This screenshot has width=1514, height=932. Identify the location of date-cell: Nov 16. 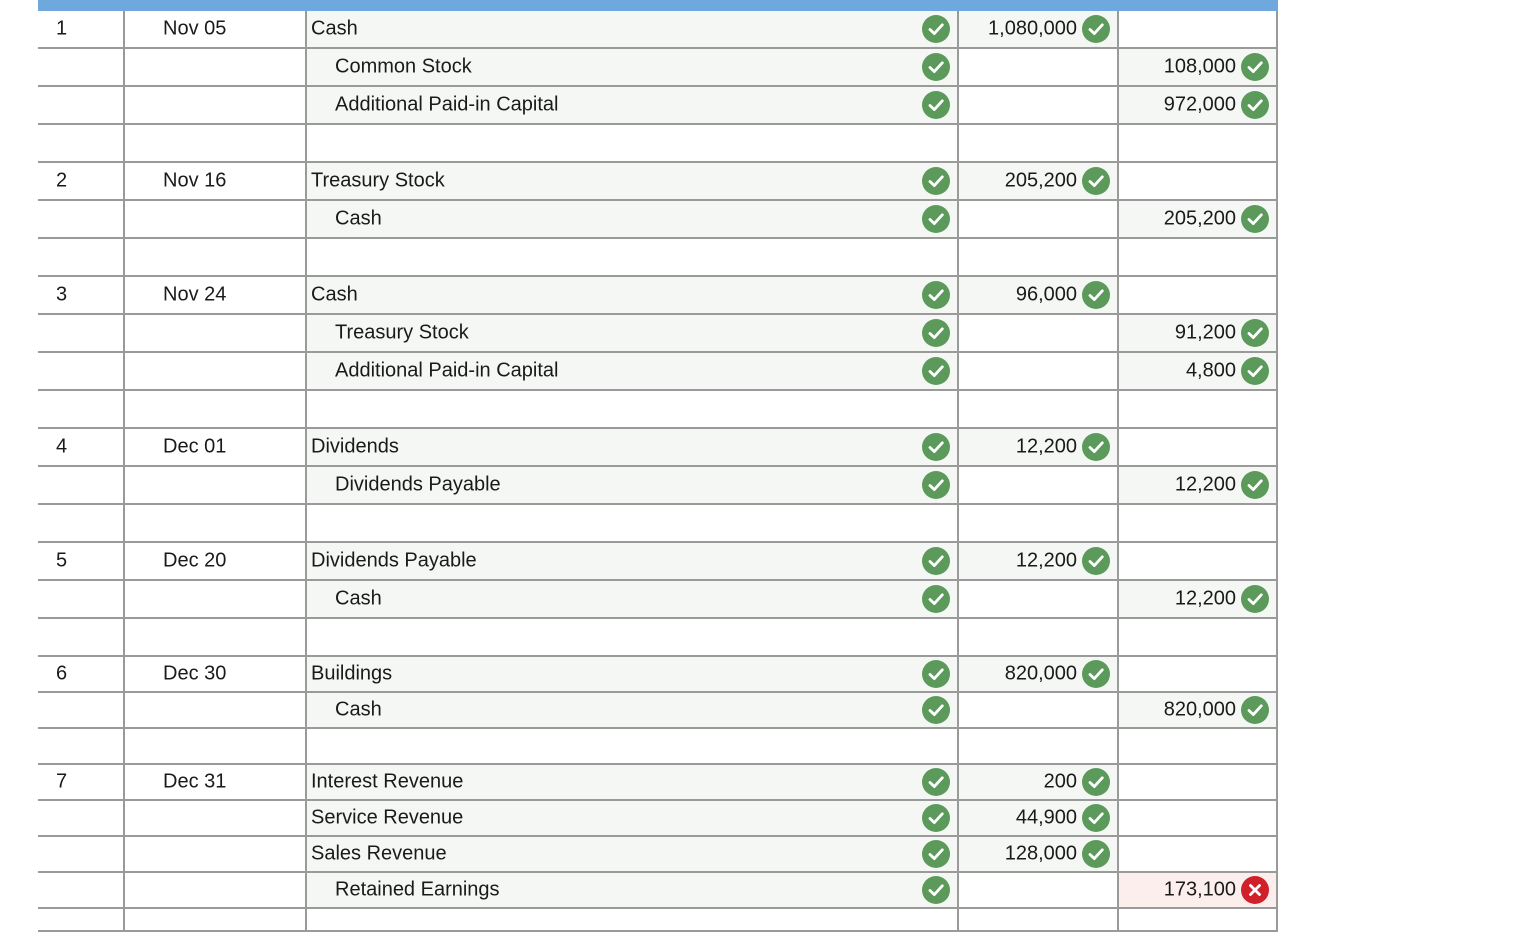
(214, 181).